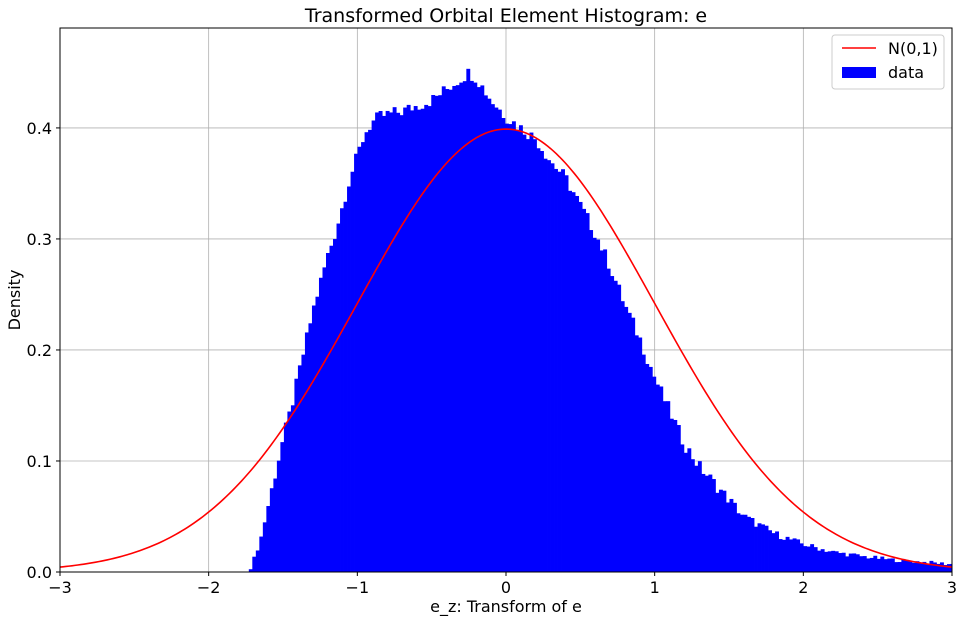  I want to click on x-tick-label: 0, so click(506, 587).